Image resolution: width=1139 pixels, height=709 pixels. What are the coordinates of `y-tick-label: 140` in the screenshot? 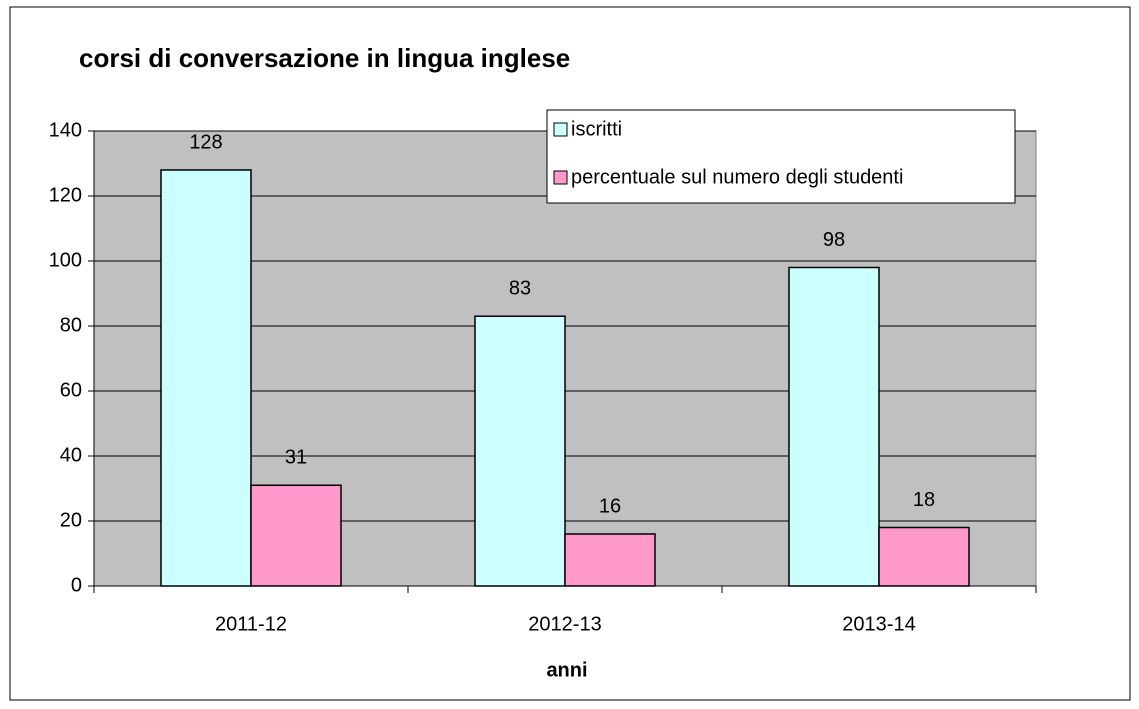 It's located at (65, 130).